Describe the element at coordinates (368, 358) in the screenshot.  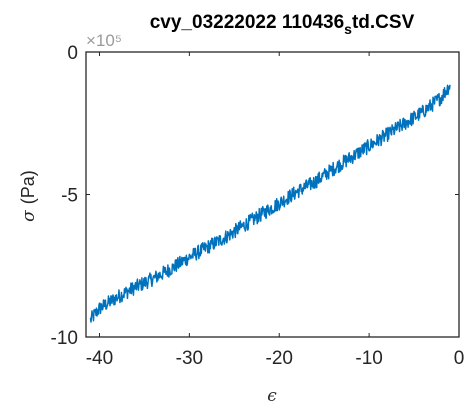
I see `x-tick-label: -10` at that location.